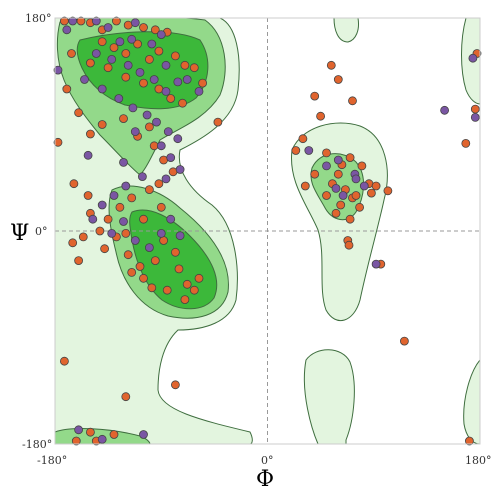 The height and width of the screenshot is (490, 494). I want to click on outer-region-top-center, so click(346, 30).